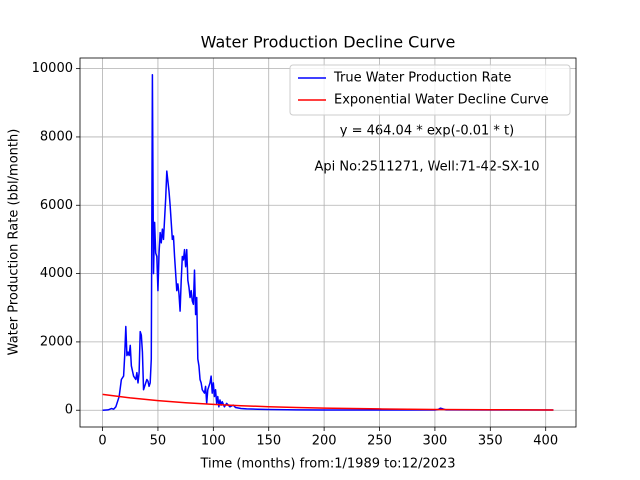 The height and width of the screenshot is (480, 640). Describe the element at coordinates (422, 78) in the screenshot. I see `legend-label: True Water Production Rate` at that location.